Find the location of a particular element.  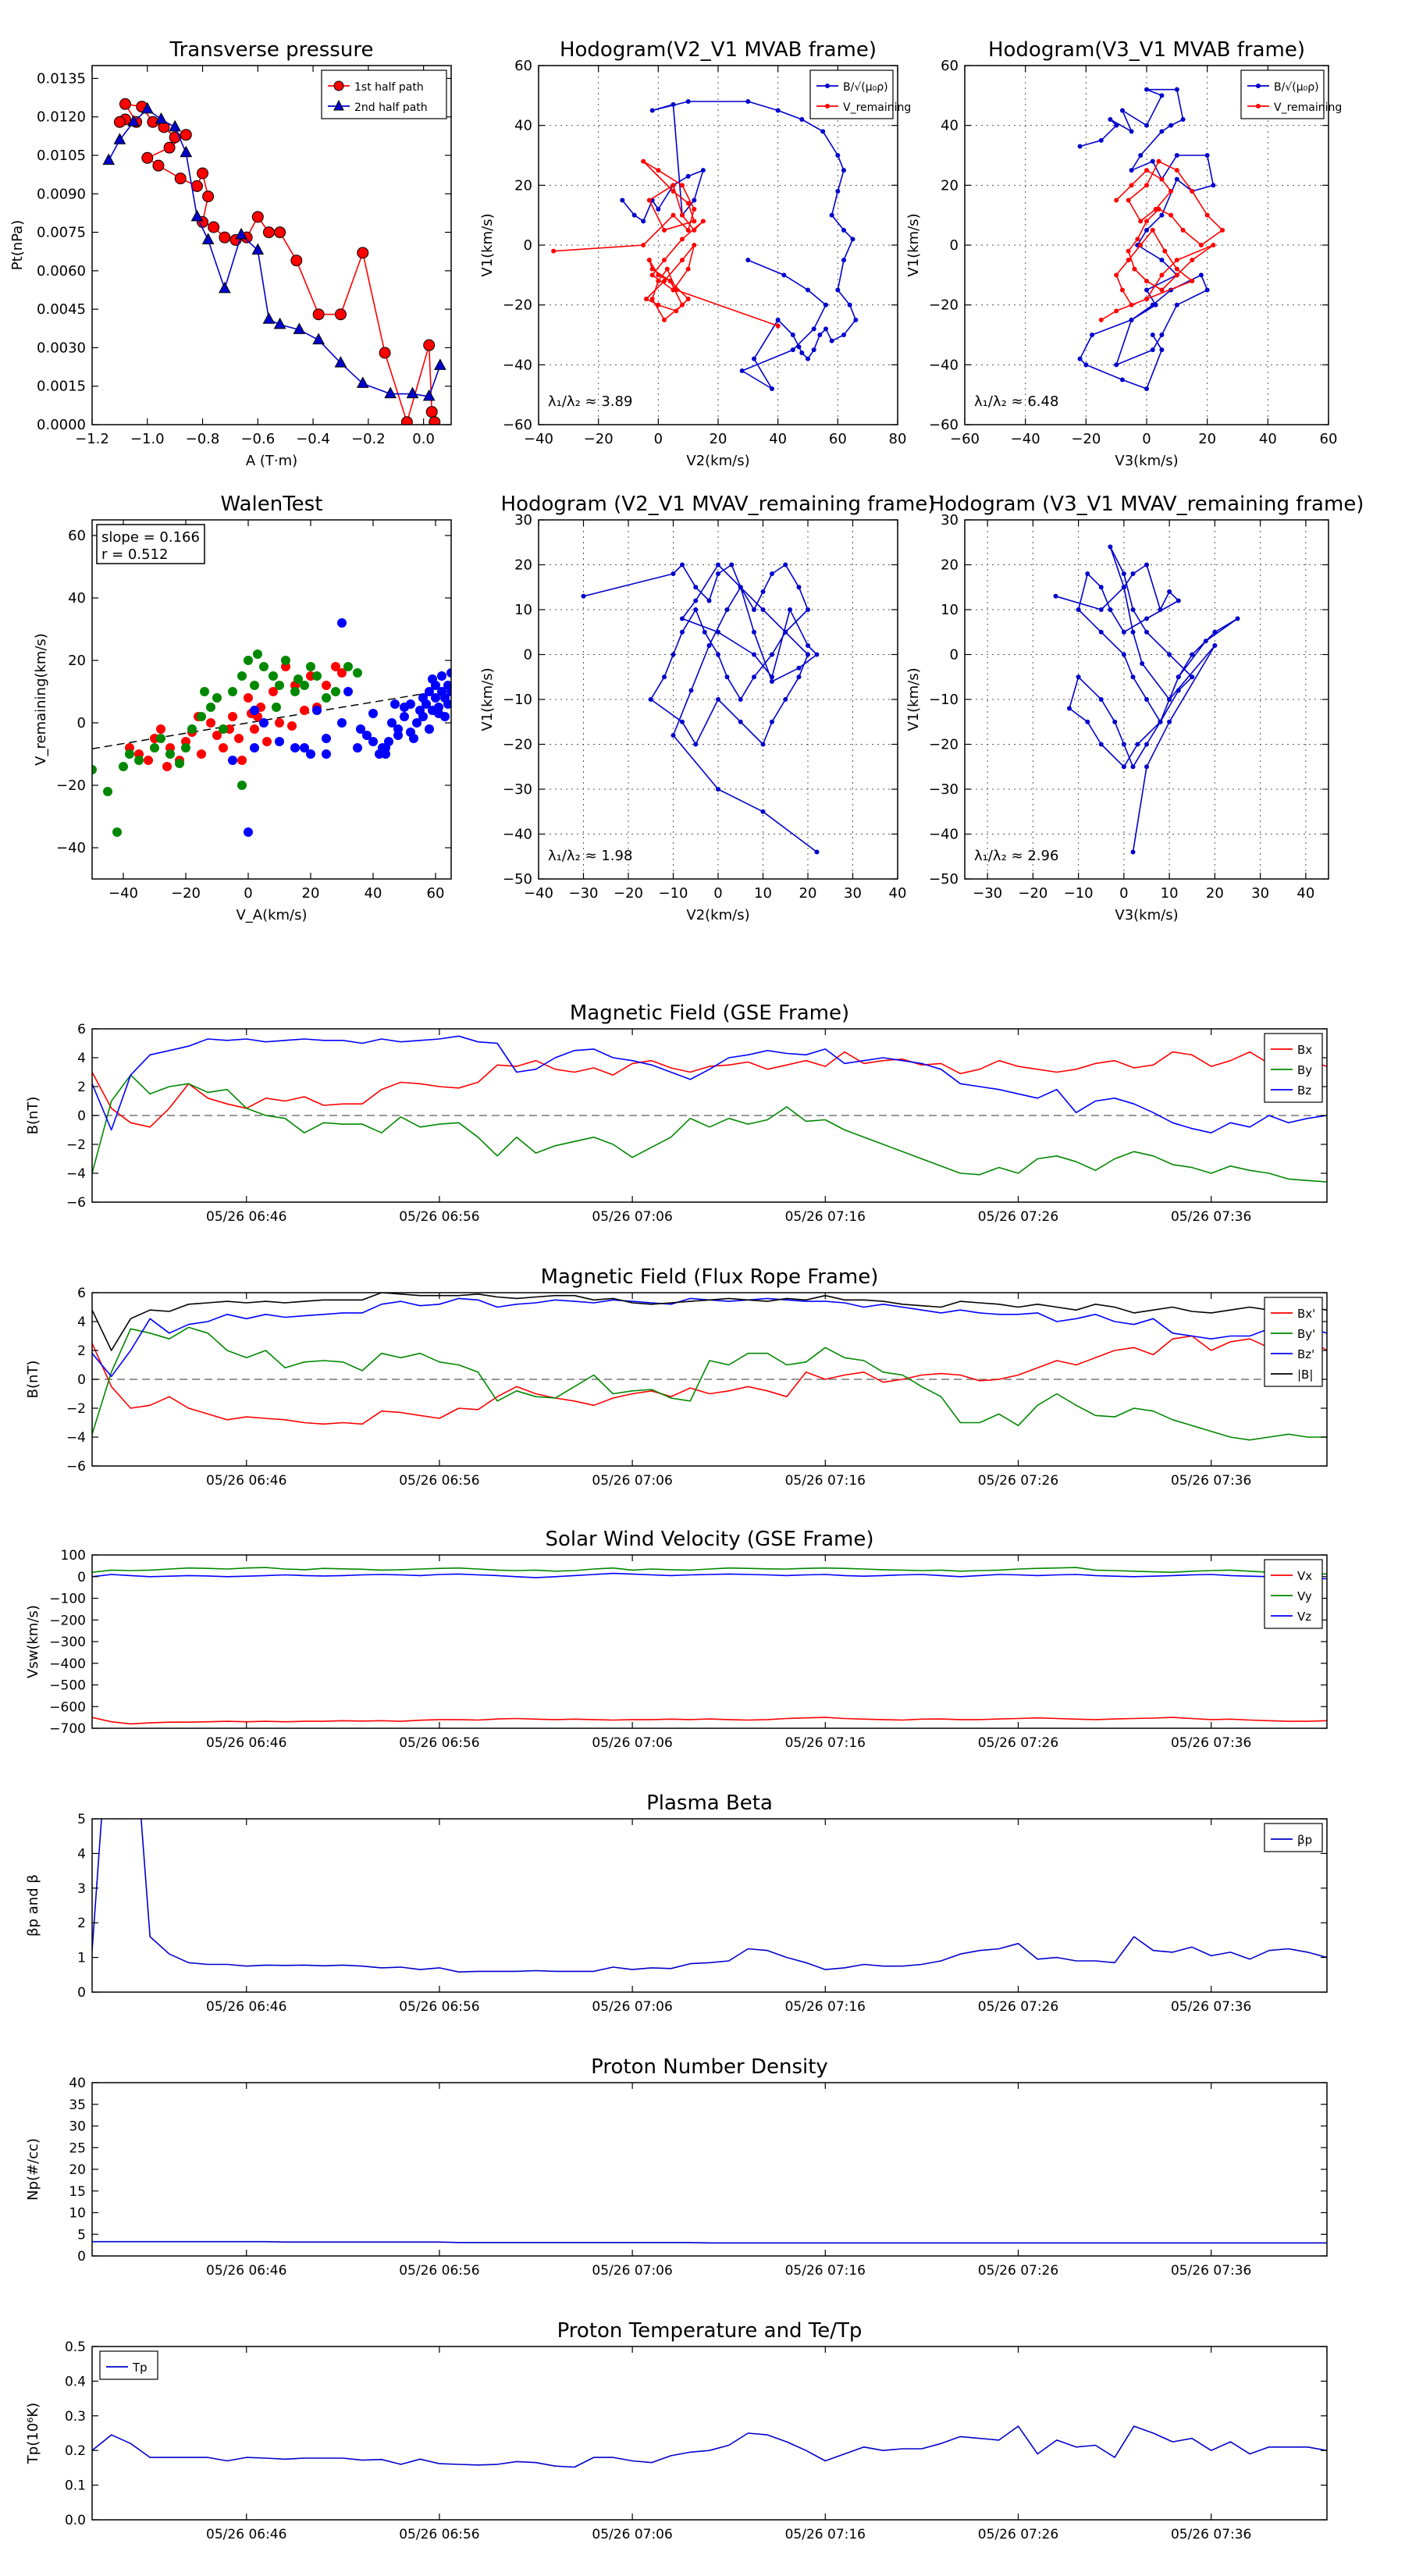

y-tick-label: 20 is located at coordinates (77, 2170).